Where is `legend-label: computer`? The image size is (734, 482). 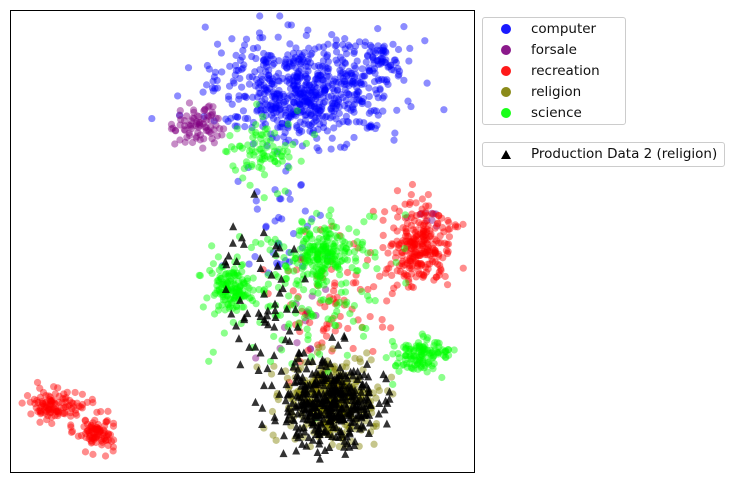
legend-label: computer is located at coordinates (564, 29).